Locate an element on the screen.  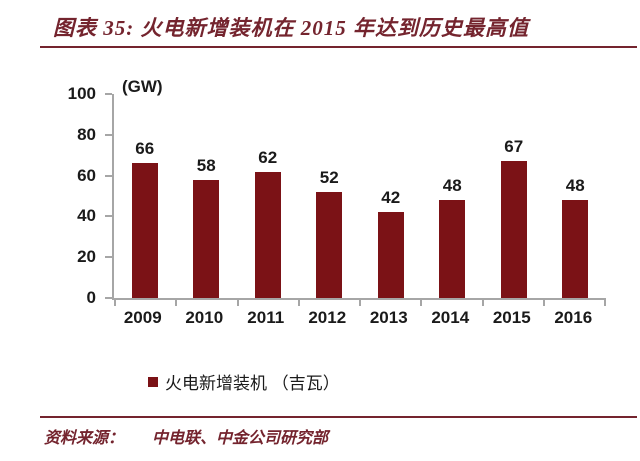
bar-value-label: 58 is located at coordinates (206, 165).